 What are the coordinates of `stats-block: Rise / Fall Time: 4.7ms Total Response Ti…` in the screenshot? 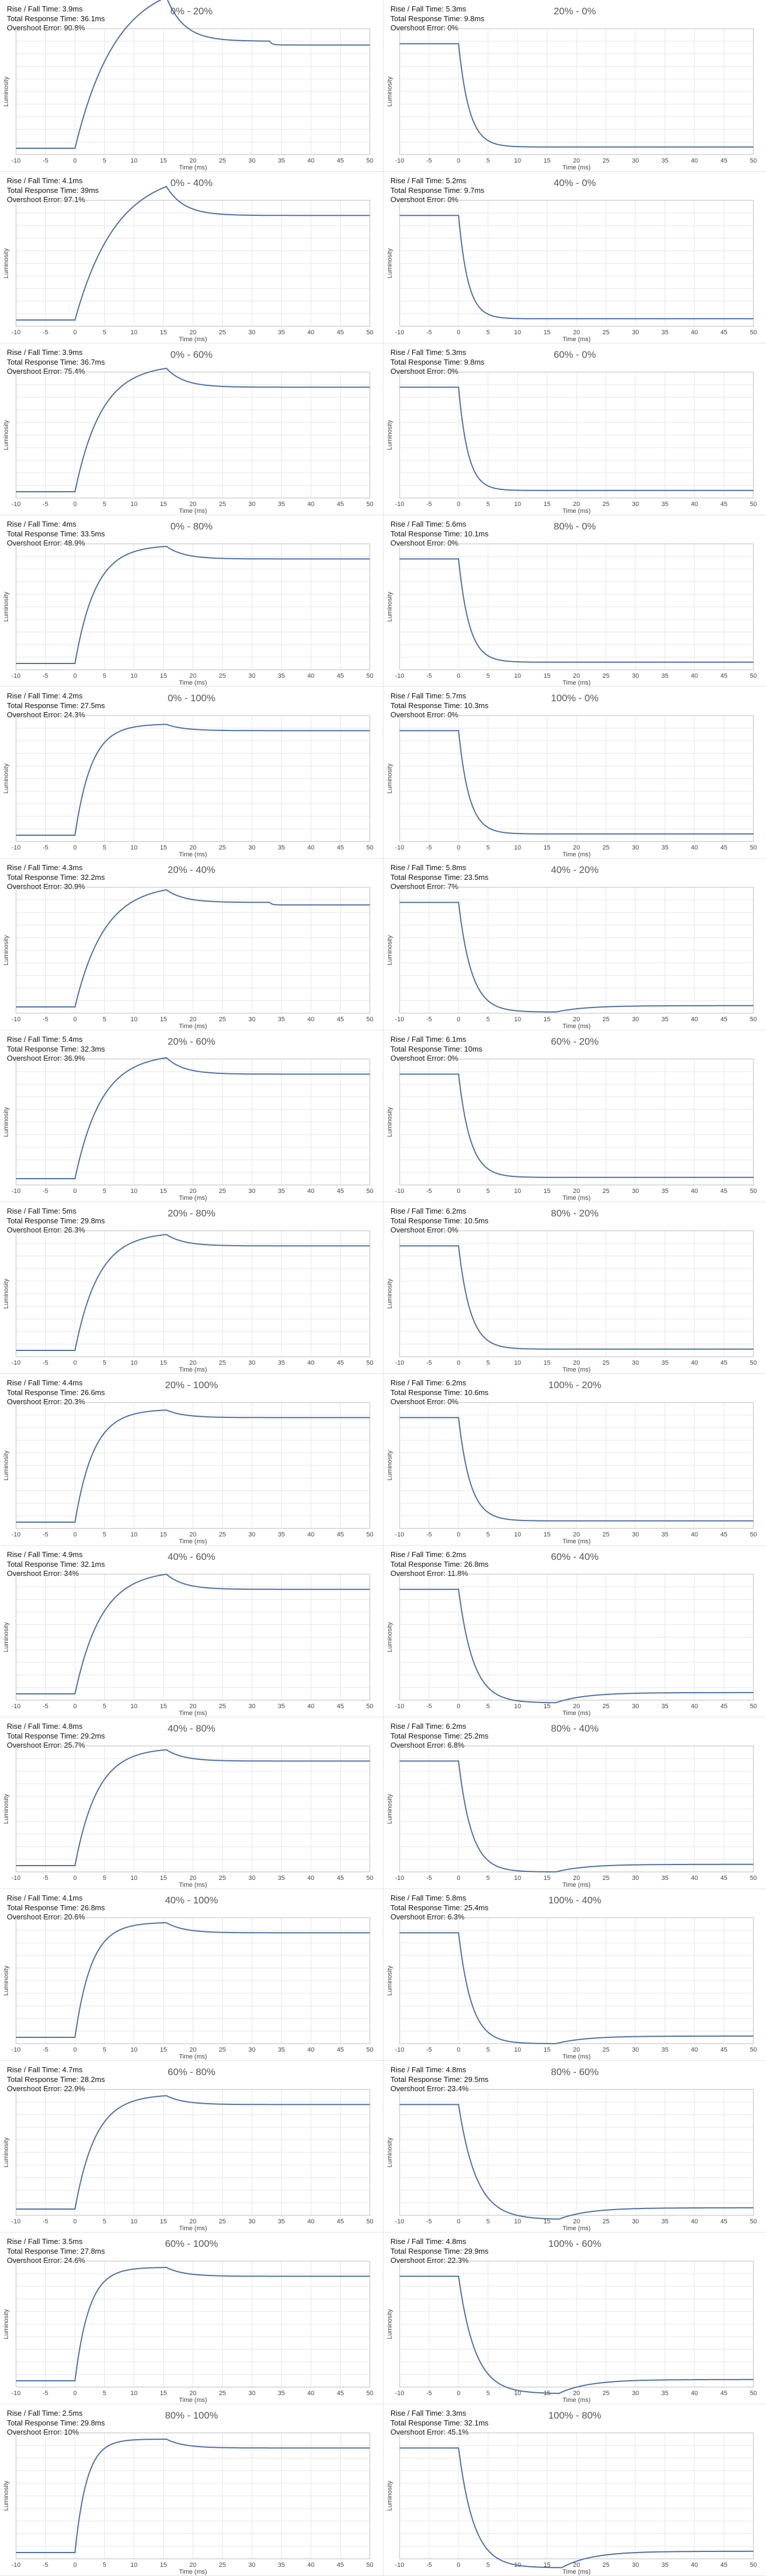 It's located at (56, 2079).